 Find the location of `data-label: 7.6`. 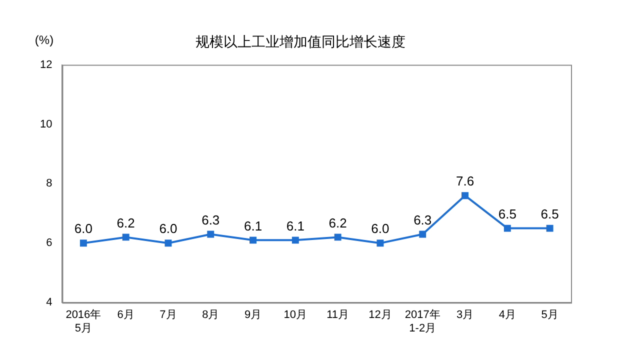

data-label: 7.6 is located at coordinates (465, 181).